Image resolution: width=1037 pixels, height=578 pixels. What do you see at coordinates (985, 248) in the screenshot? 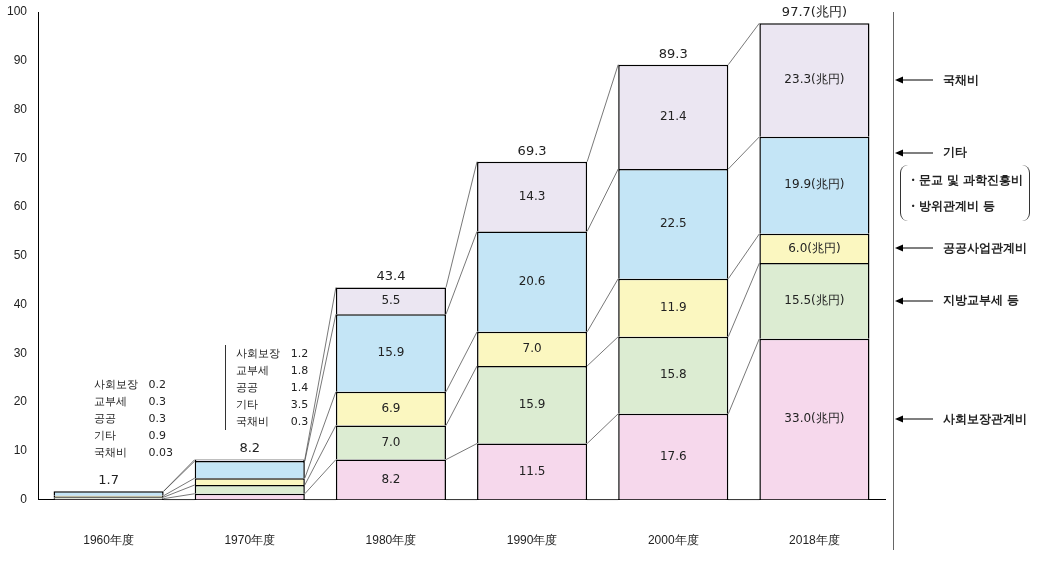
I see `text: 공공사업관계비` at bounding box center [985, 248].